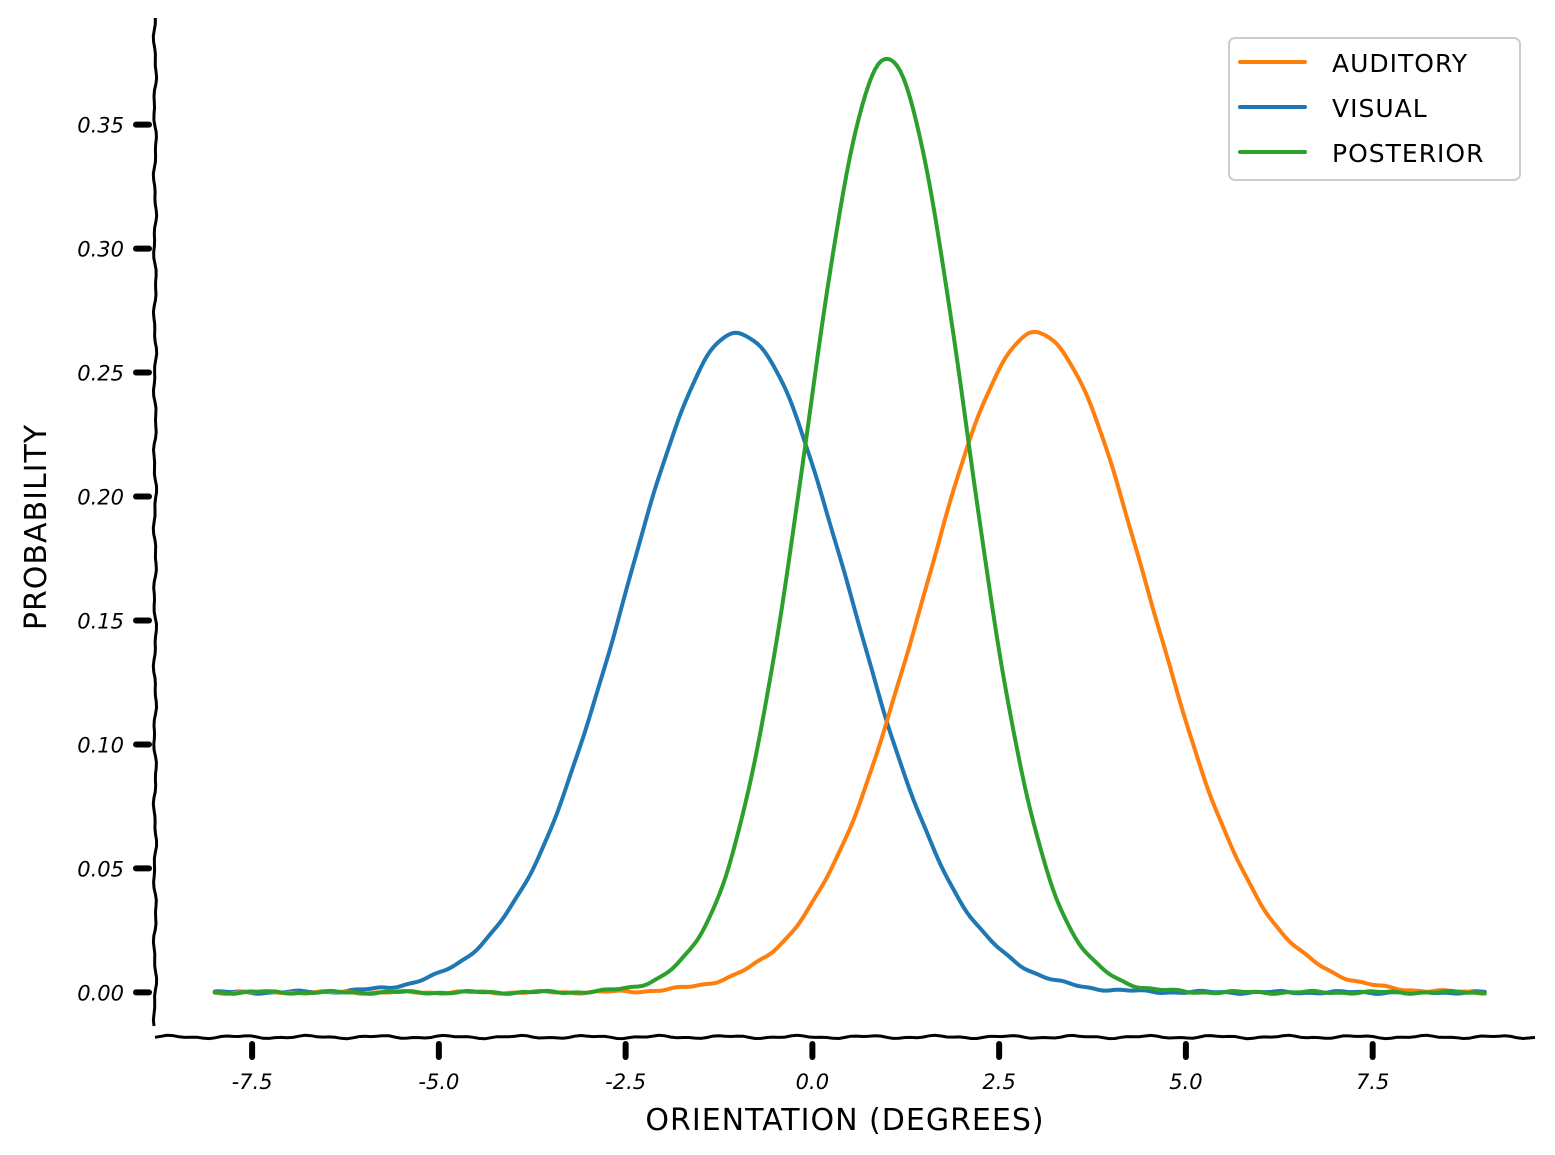 The width and height of the screenshot is (1555, 1155). I want to click on y-tick-label: 0.10, so click(100, 745).